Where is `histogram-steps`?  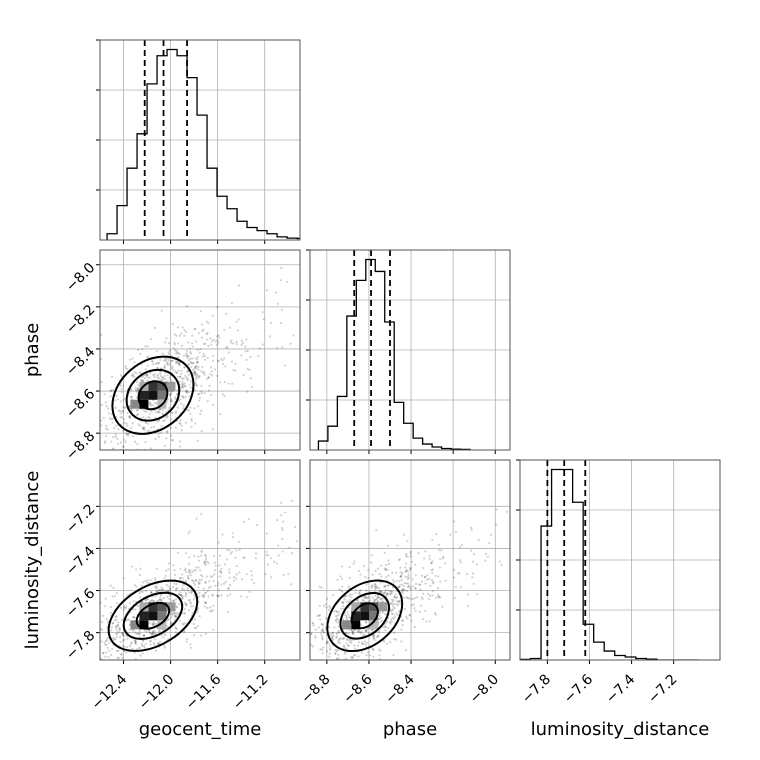
histogram-steps is located at coordinates (394, 354).